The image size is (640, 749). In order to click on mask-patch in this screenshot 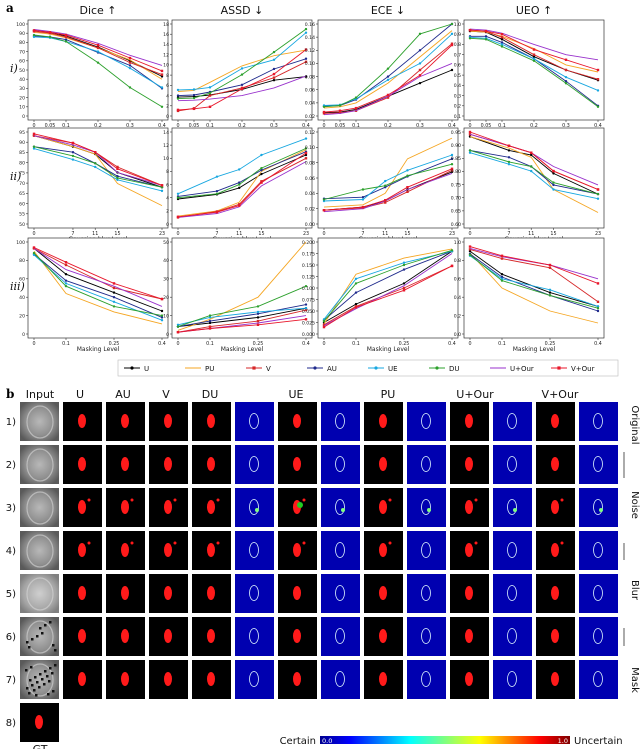, I will do `click(37, 682)`.